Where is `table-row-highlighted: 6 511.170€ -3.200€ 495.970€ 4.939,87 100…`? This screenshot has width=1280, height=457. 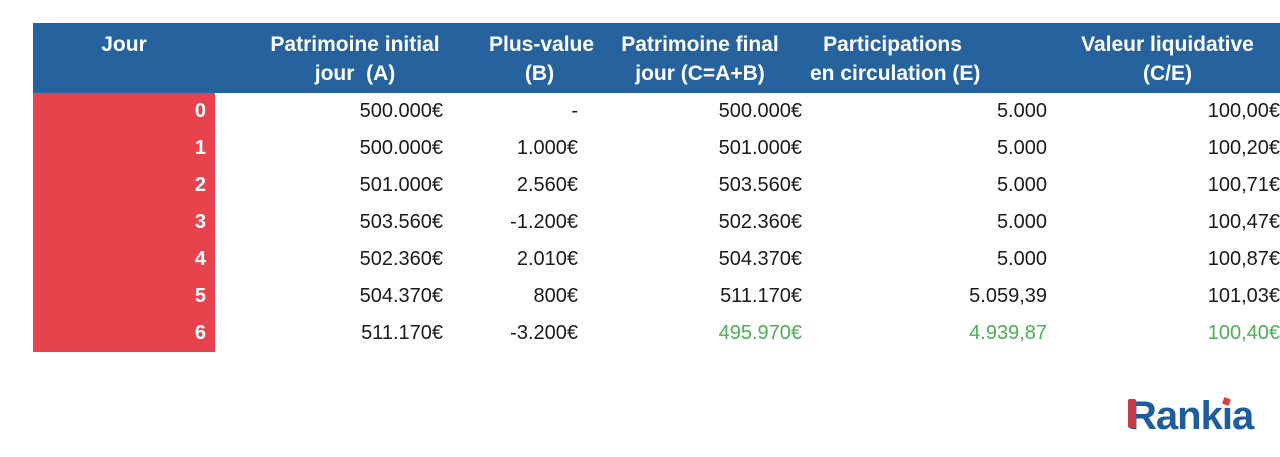
table-row-highlighted: 6 511.170€ -3.200€ 495.970€ 4.939,87 100… is located at coordinates (656, 333).